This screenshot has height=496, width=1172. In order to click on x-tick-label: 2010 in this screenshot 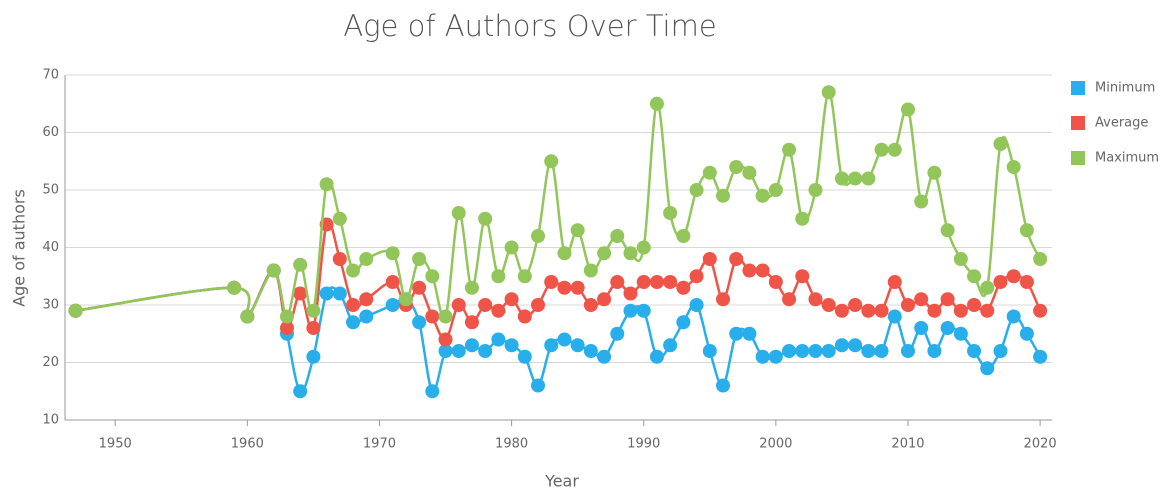, I will do `click(907, 444)`.